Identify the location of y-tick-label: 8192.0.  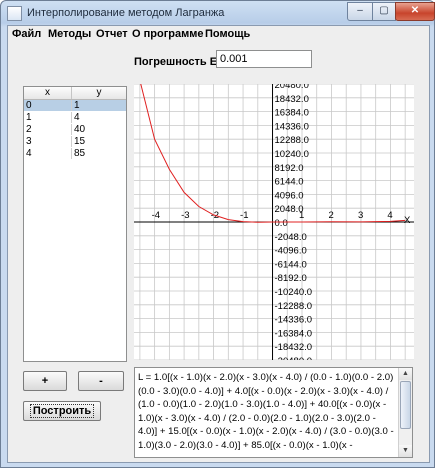
(289, 168).